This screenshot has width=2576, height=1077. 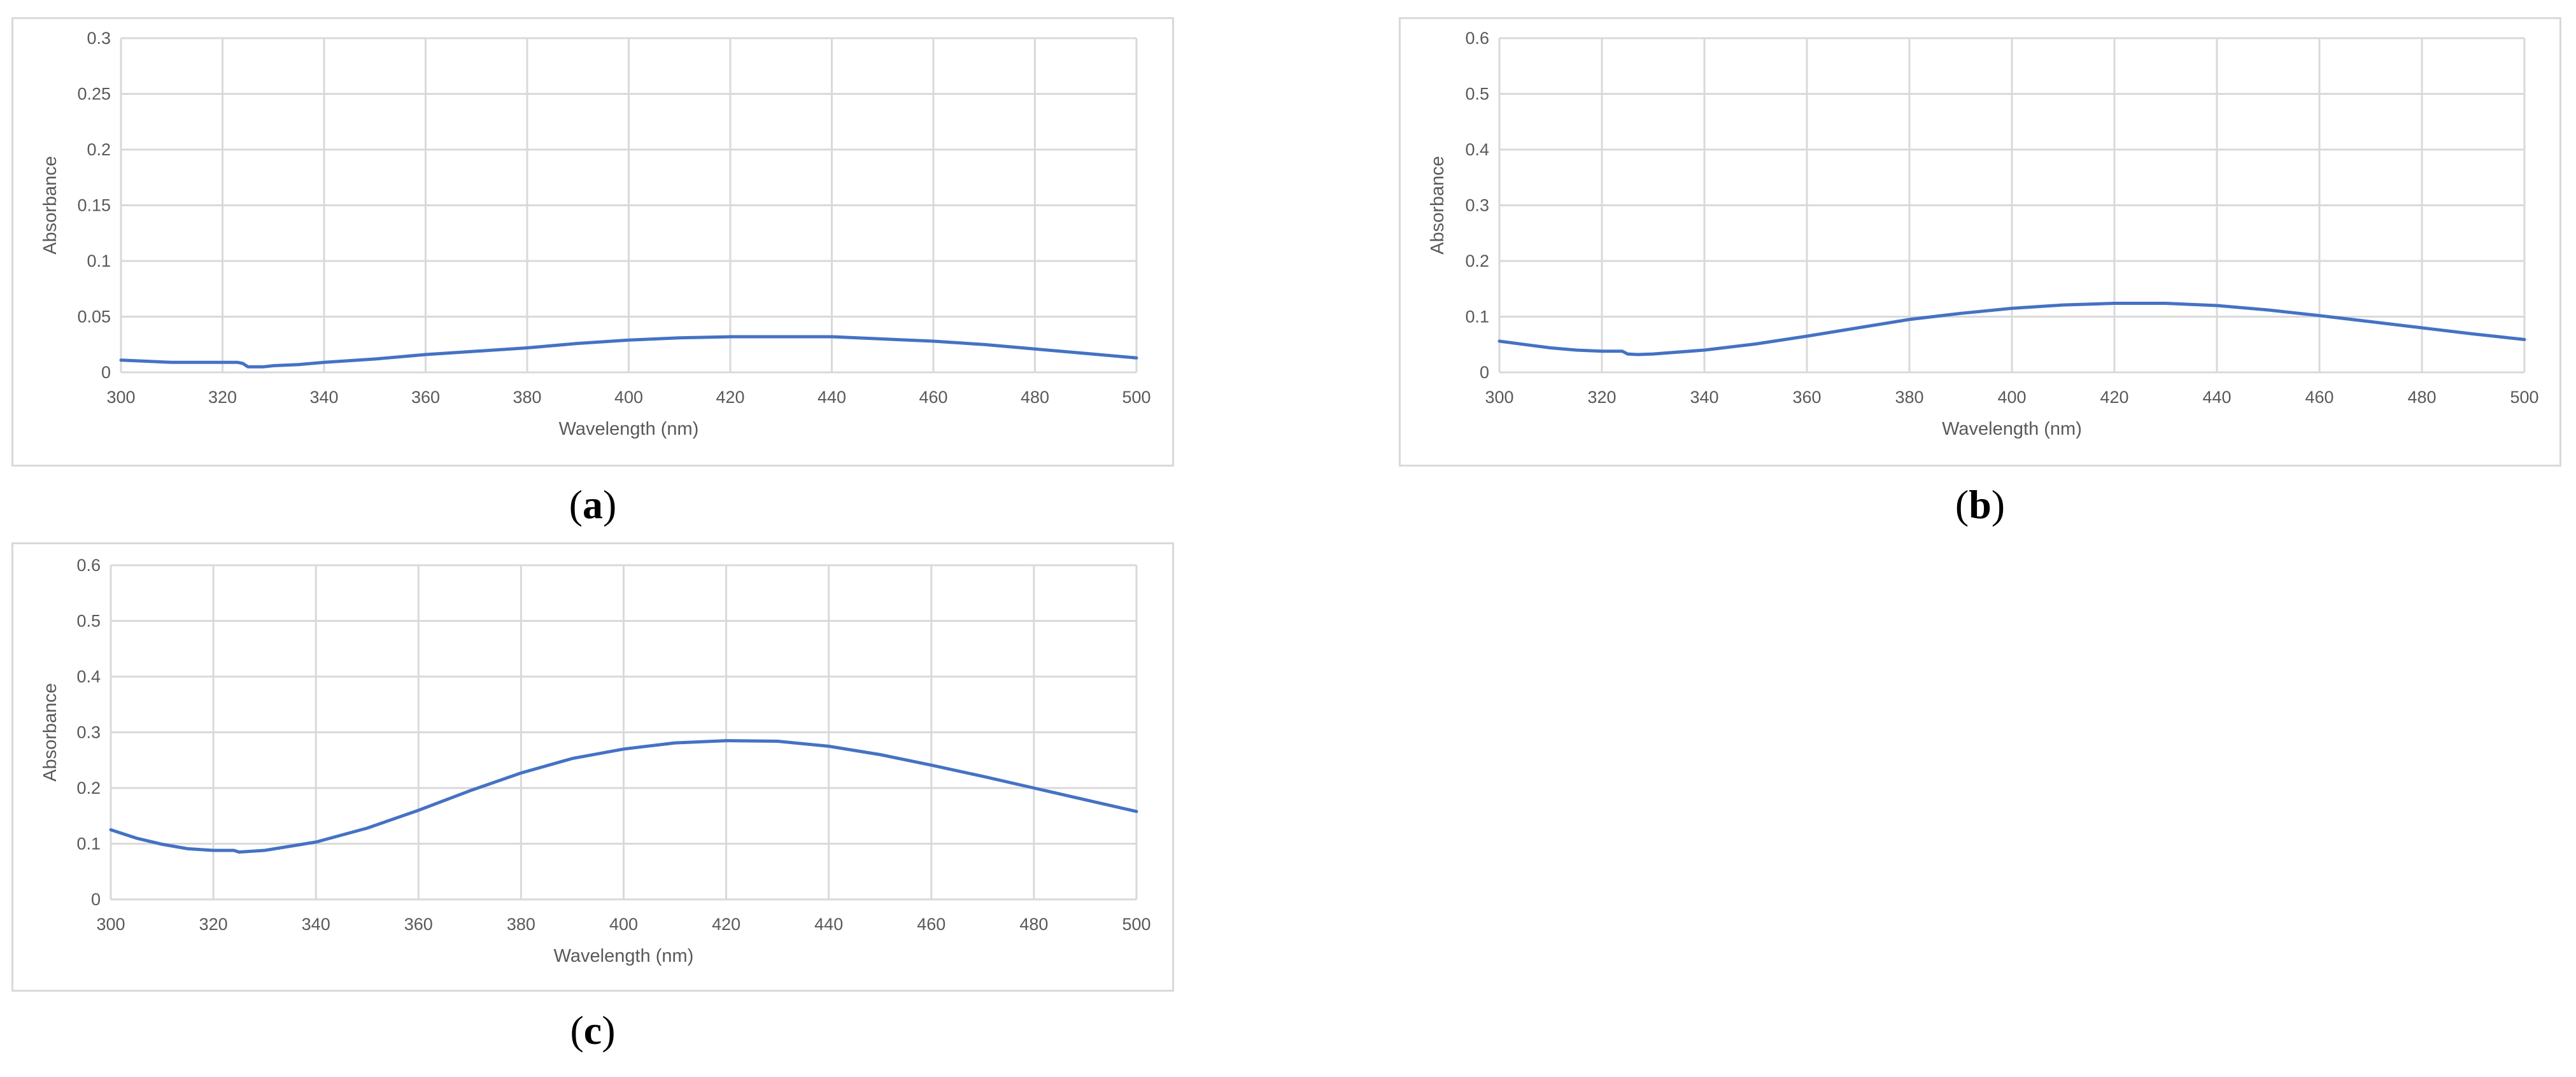 I want to click on panel-label-c: (c), so click(x=593, y=1030).